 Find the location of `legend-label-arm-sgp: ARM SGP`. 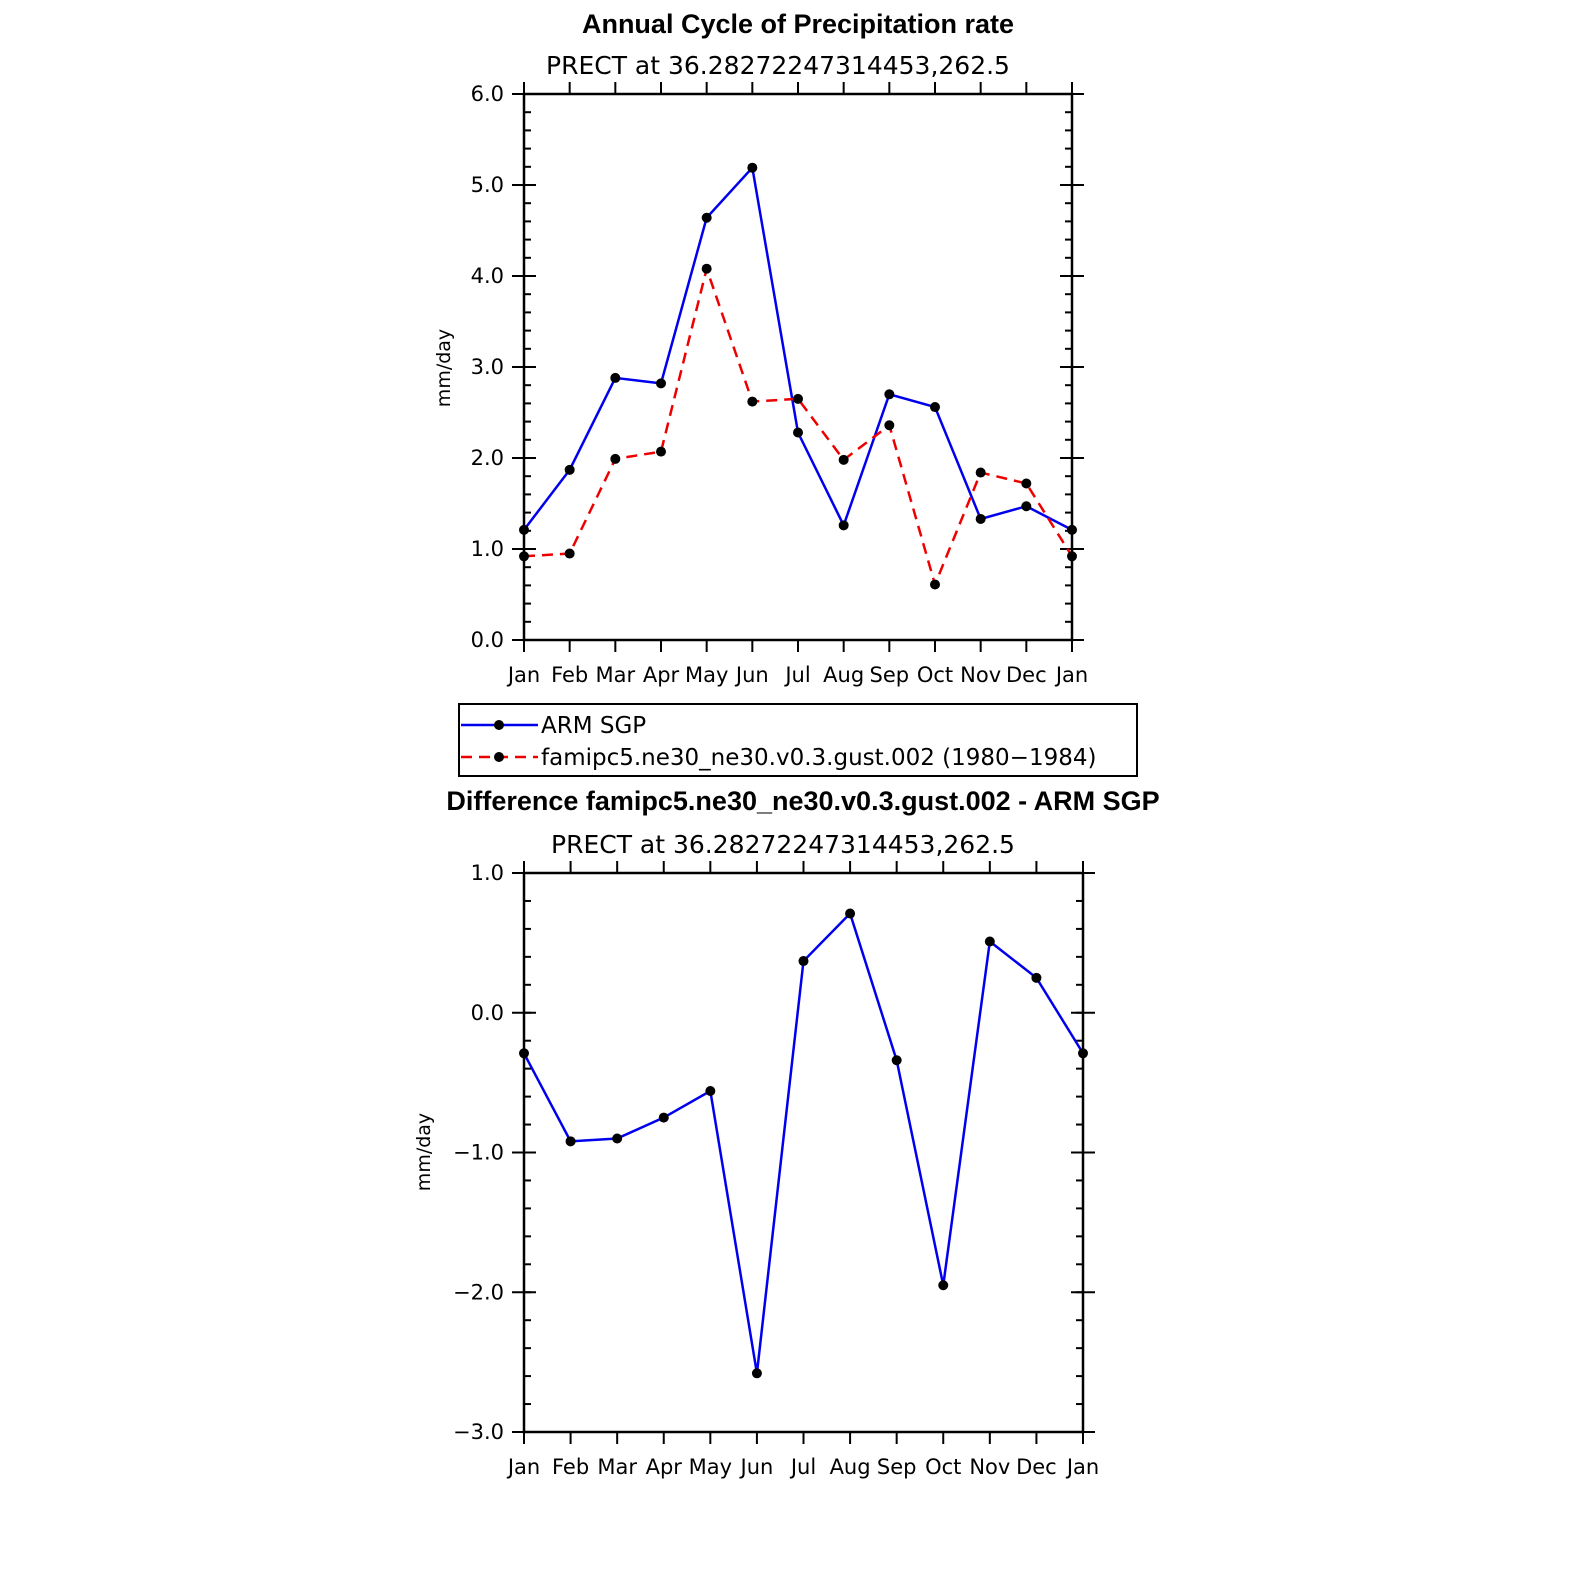

legend-label-arm-sgp: ARM SGP is located at coordinates (593, 726).